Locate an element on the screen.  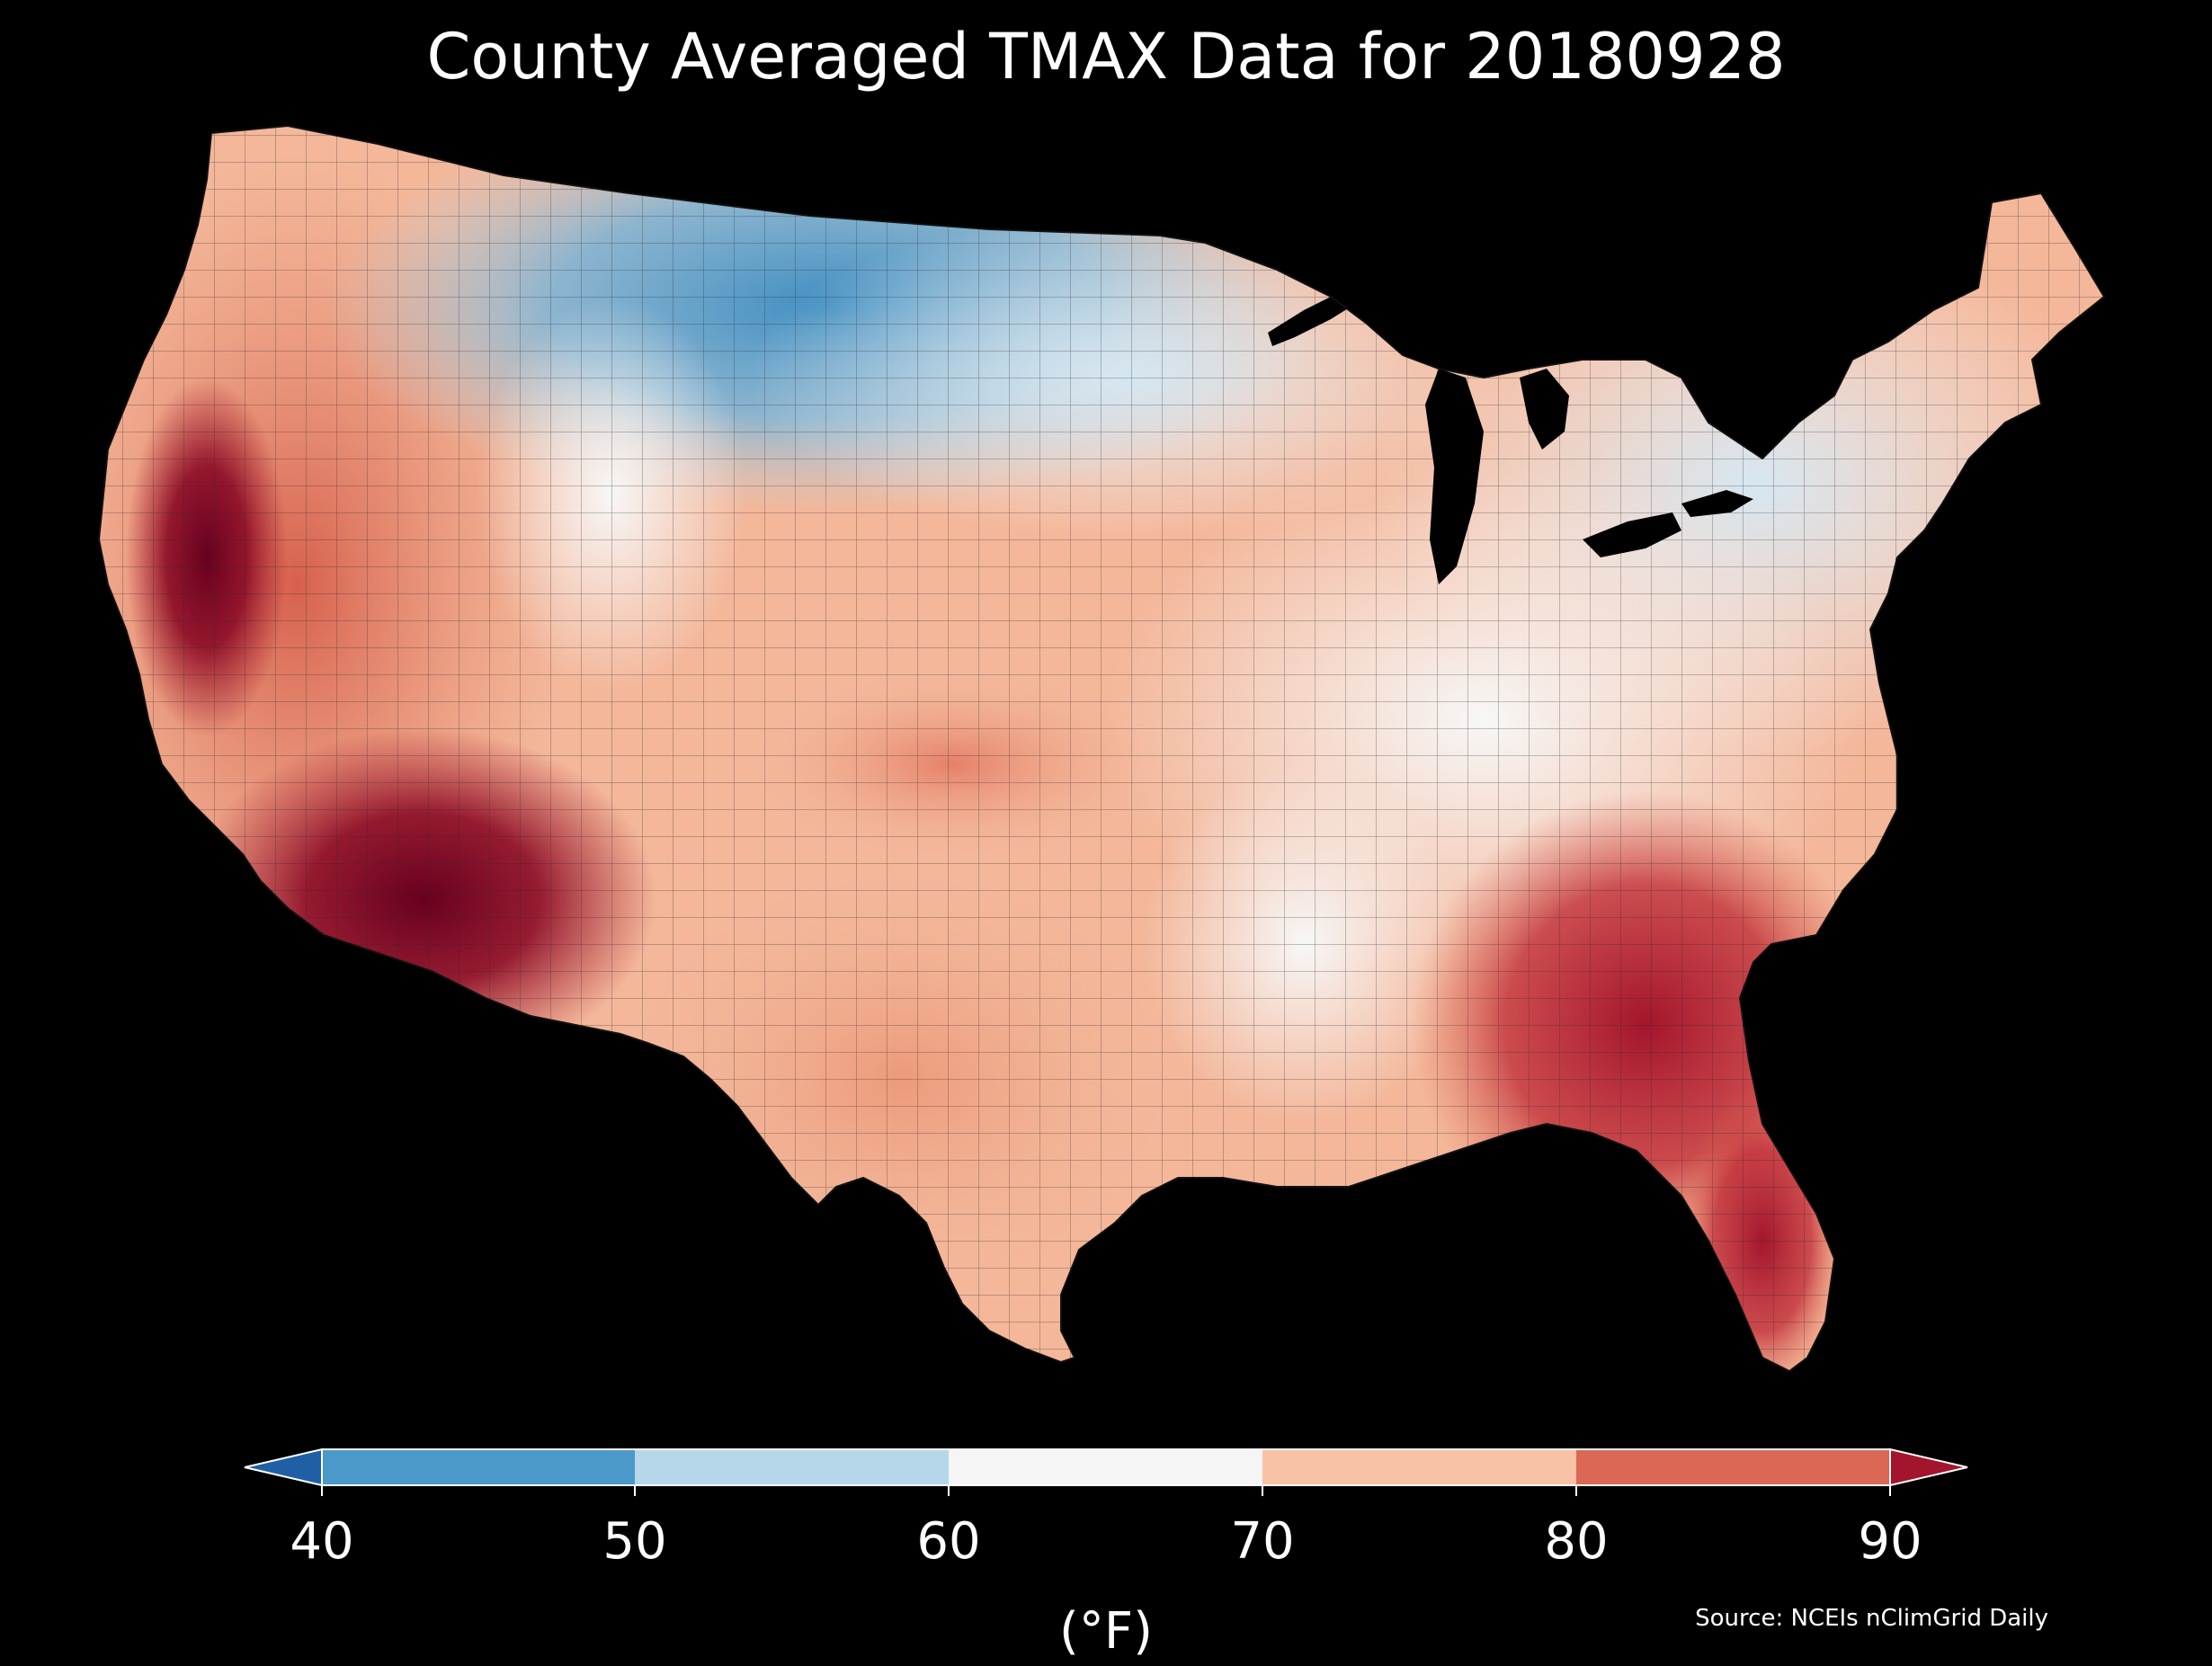
colorbar-tick-40: 40 is located at coordinates (322, 1542).